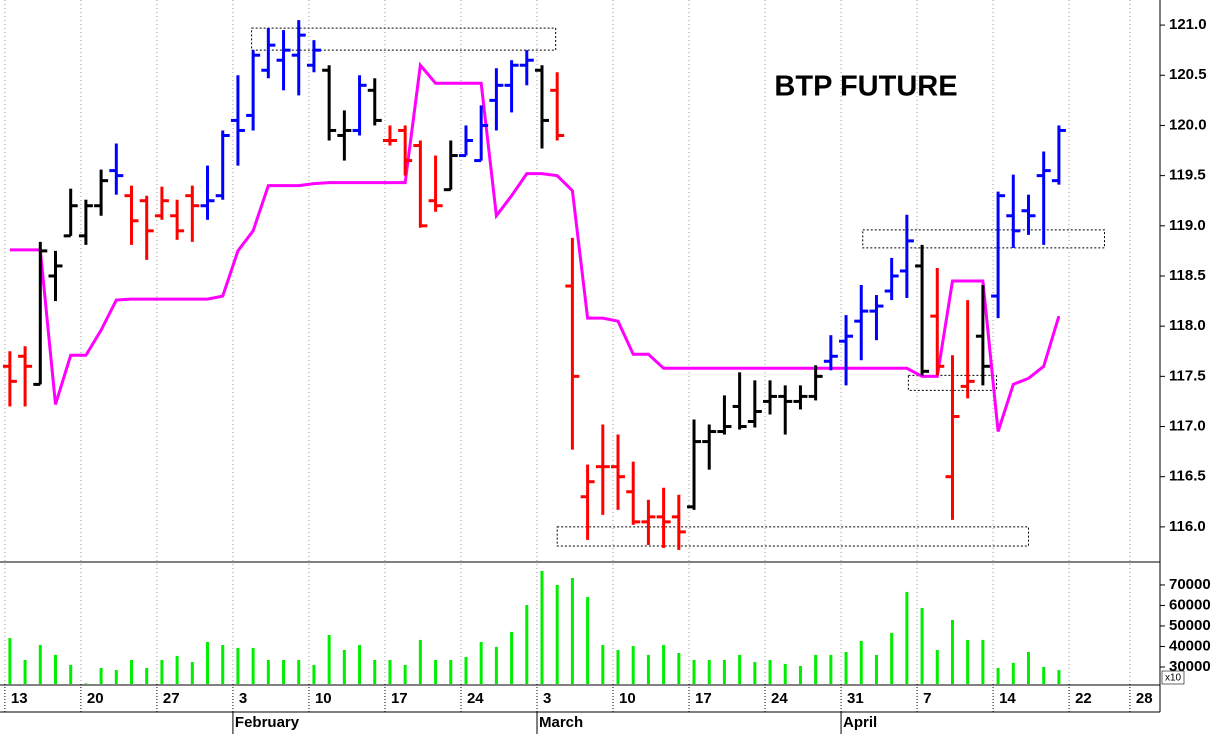 This screenshot has height=734, width=1231. What do you see at coordinates (1144, 698) in the screenshot?
I see `x-tick-label: 28` at bounding box center [1144, 698].